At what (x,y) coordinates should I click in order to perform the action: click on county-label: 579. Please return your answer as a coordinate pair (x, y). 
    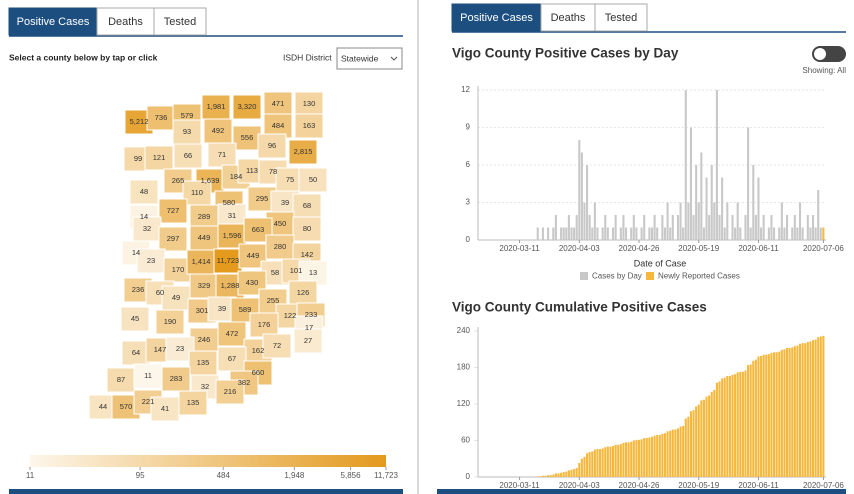
    Looking at the image, I should click on (187, 115).